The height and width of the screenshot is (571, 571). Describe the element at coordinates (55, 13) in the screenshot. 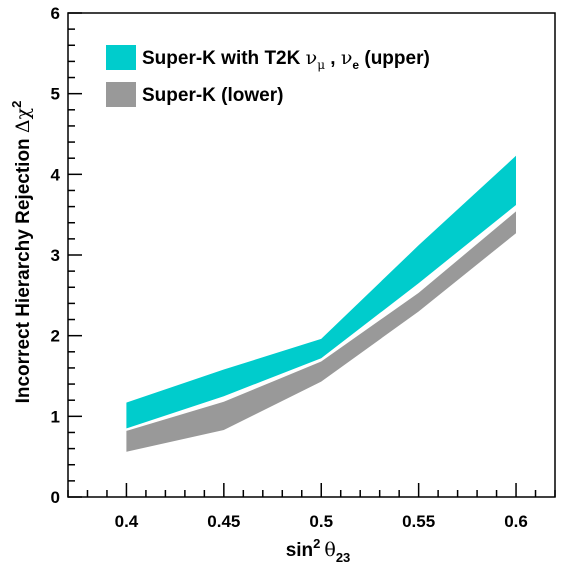

I see `y-tick-label: 6` at that location.